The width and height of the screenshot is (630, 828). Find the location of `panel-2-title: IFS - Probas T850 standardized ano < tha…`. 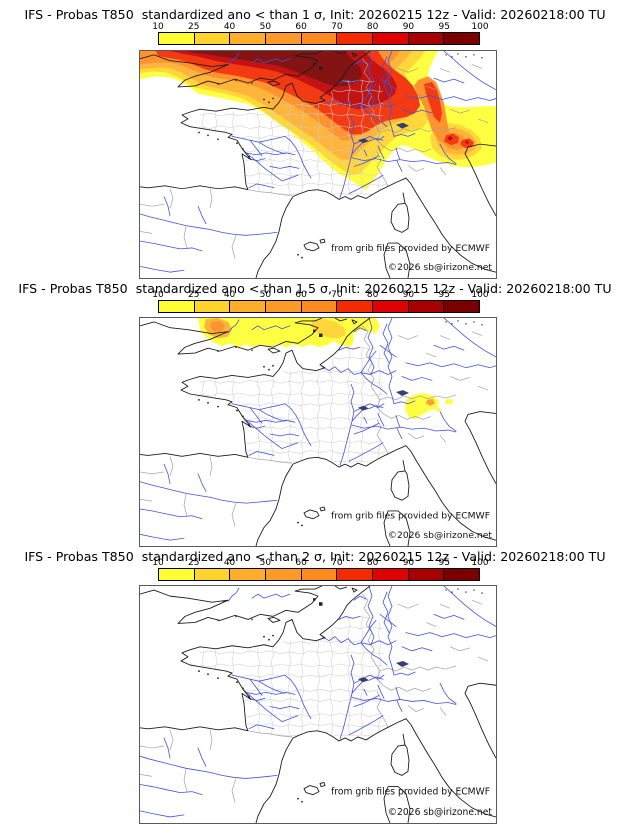

panel-2-title: IFS - Probas T850 standardized ano < tha… is located at coordinates (315, 288).